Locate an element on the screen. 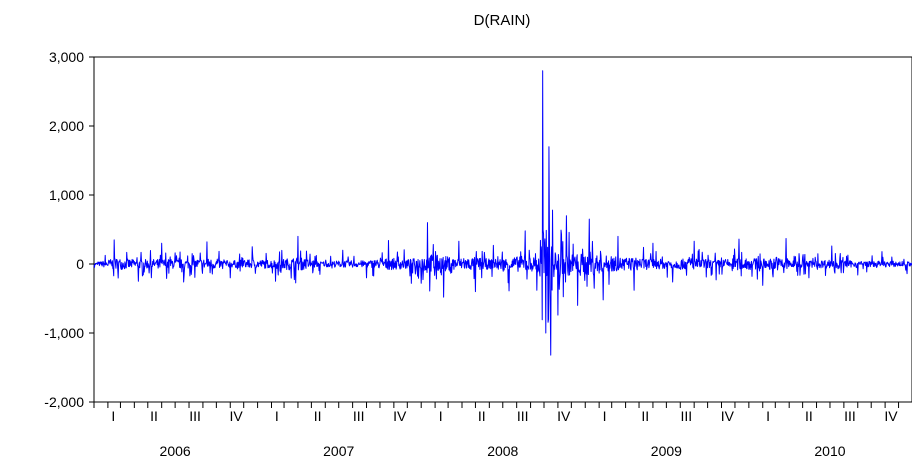  x-year-label: 2007 is located at coordinates (338, 451).